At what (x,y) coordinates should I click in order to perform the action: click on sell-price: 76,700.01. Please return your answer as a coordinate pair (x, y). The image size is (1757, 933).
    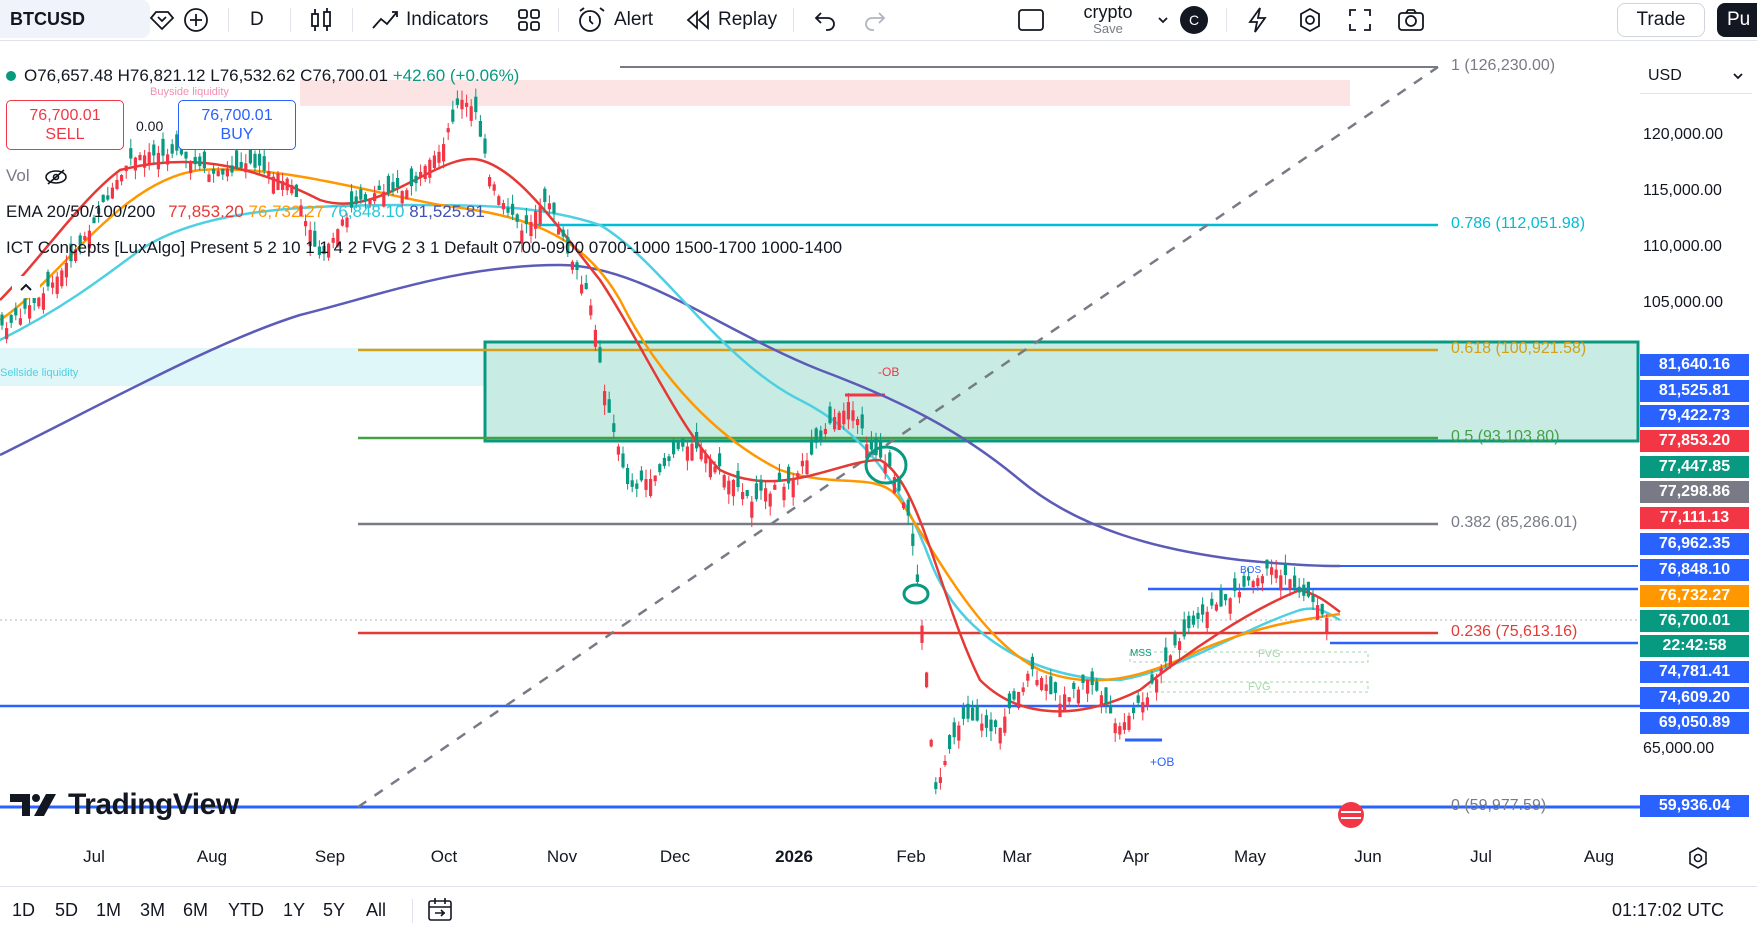
    Looking at the image, I should click on (65, 115).